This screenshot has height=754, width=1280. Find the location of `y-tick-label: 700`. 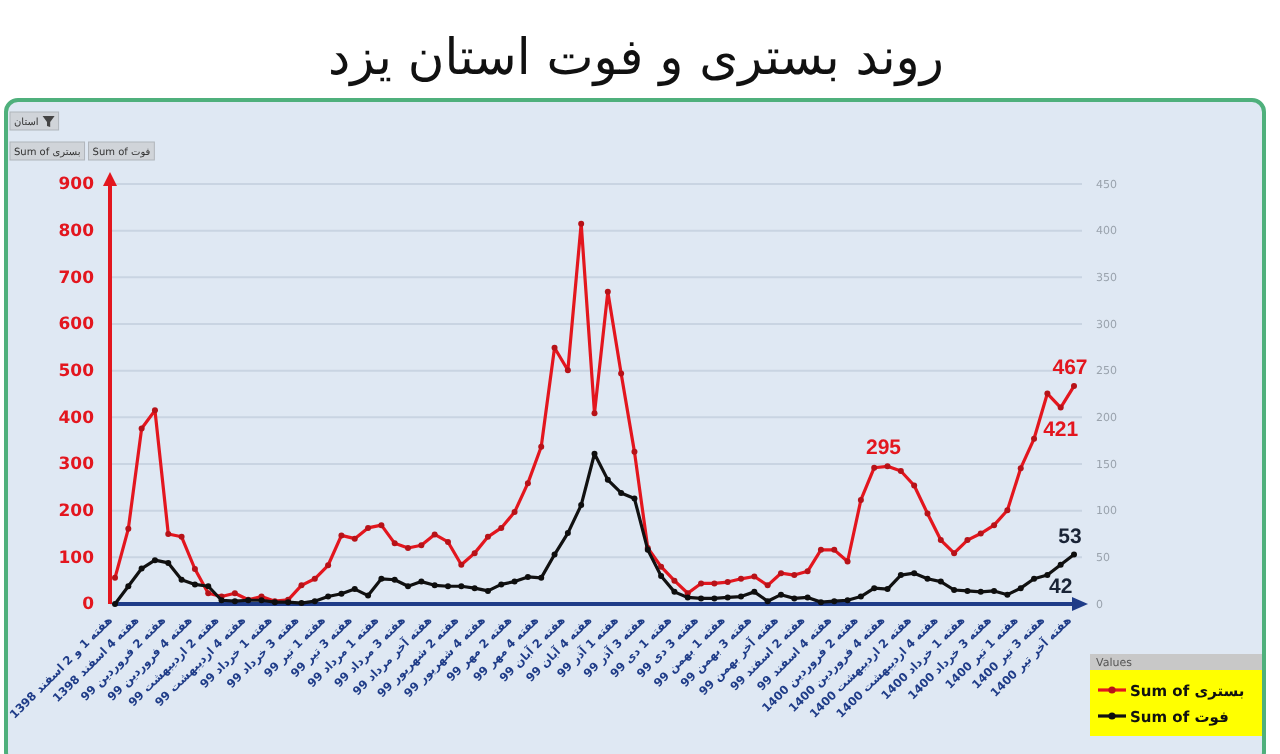

y-tick-label: 700 is located at coordinates (76, 278).